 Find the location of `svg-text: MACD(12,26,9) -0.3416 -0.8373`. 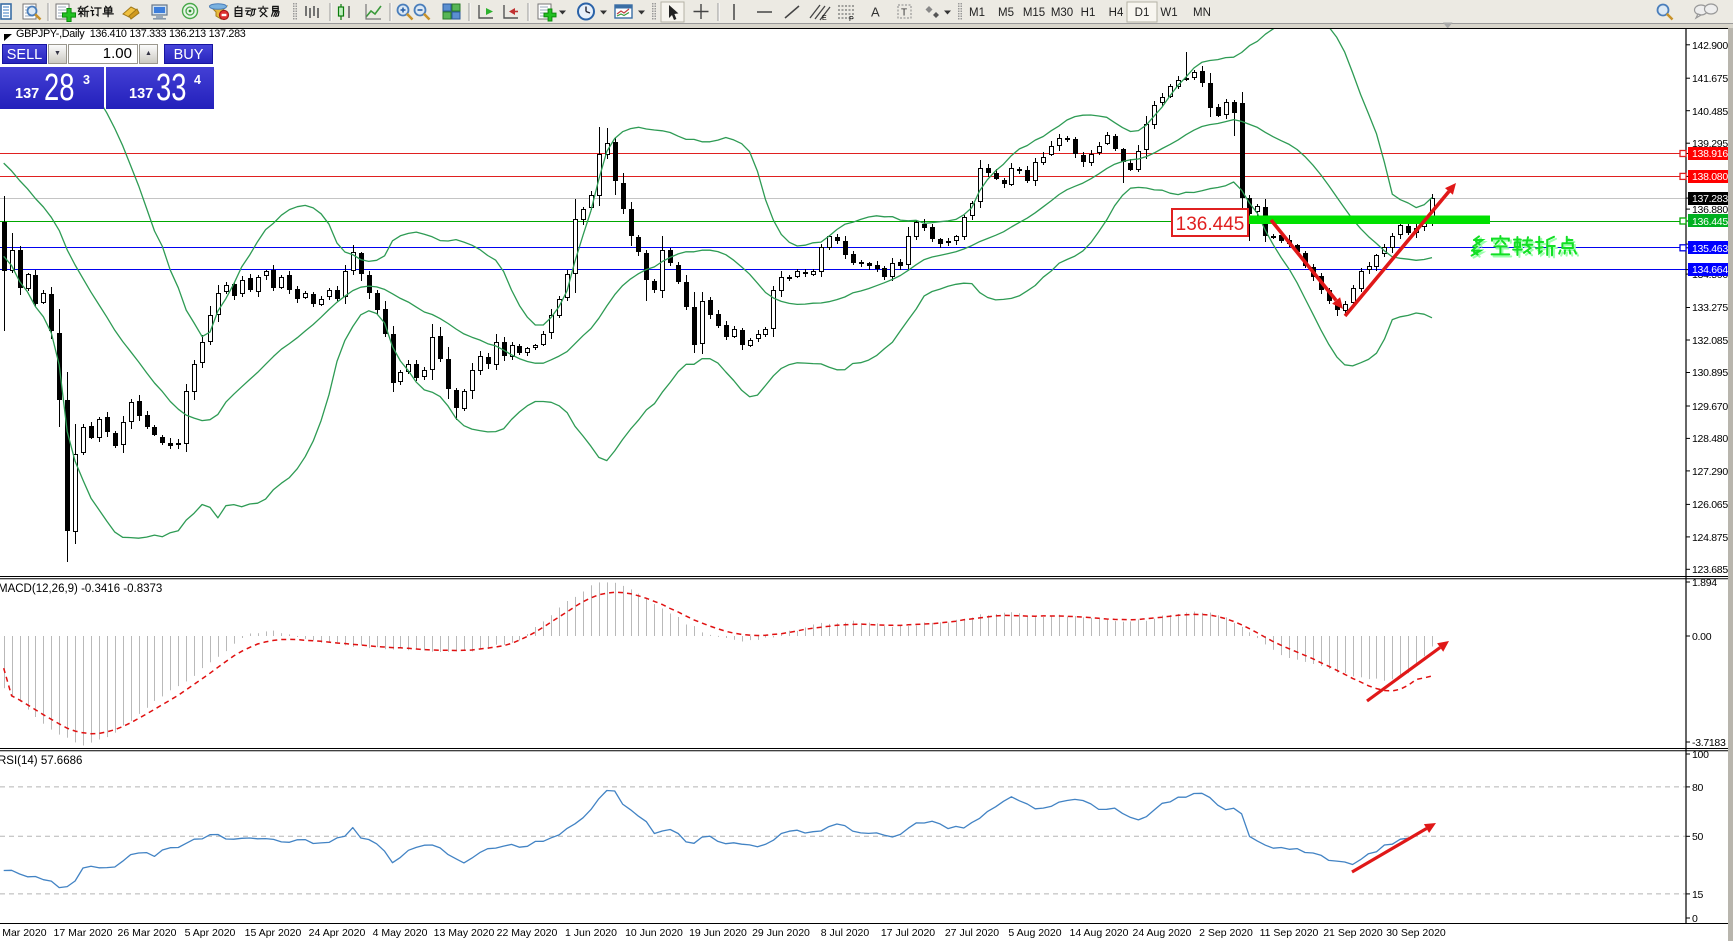

svg-text: MACD(12,26,9) -0.3416 -0.8373 is located at coordinates (81, 589).